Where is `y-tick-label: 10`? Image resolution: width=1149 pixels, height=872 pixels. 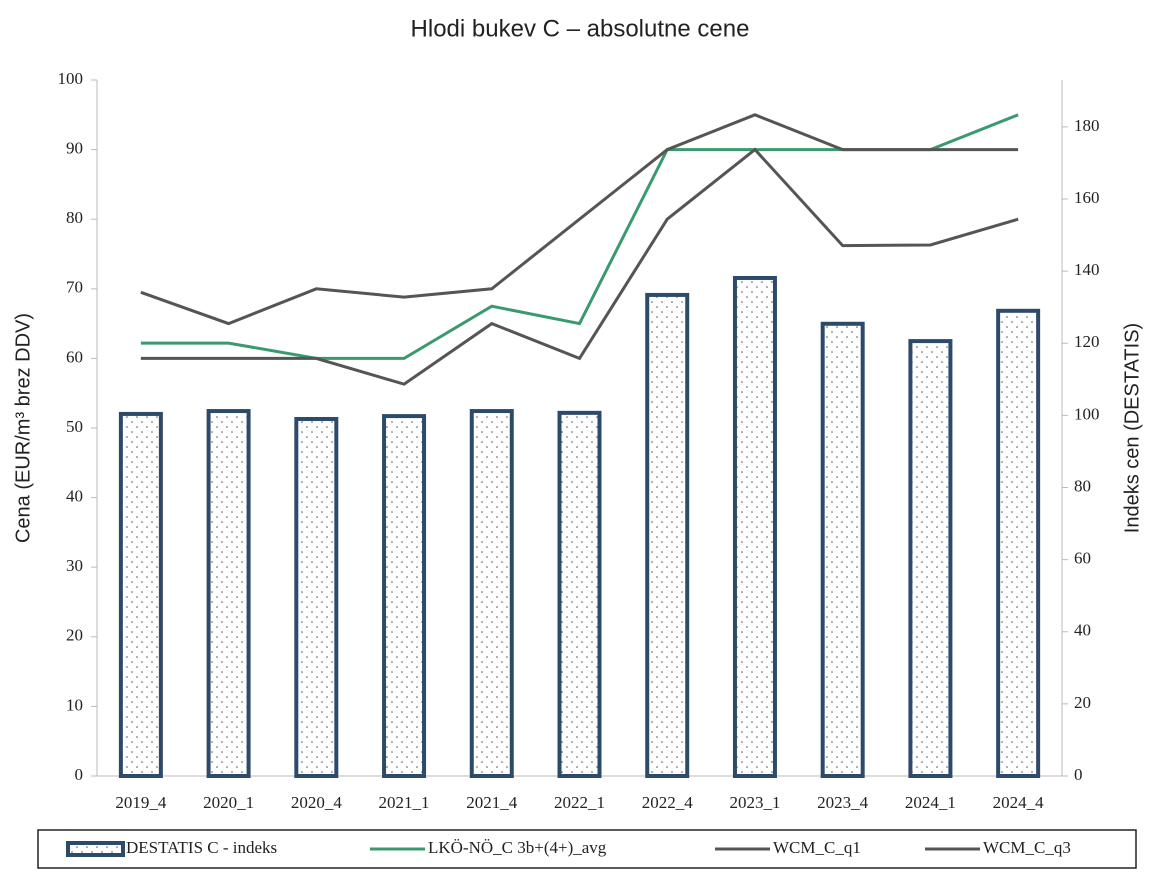
y-tick-label: 10 is located at coordinates (74, 704).